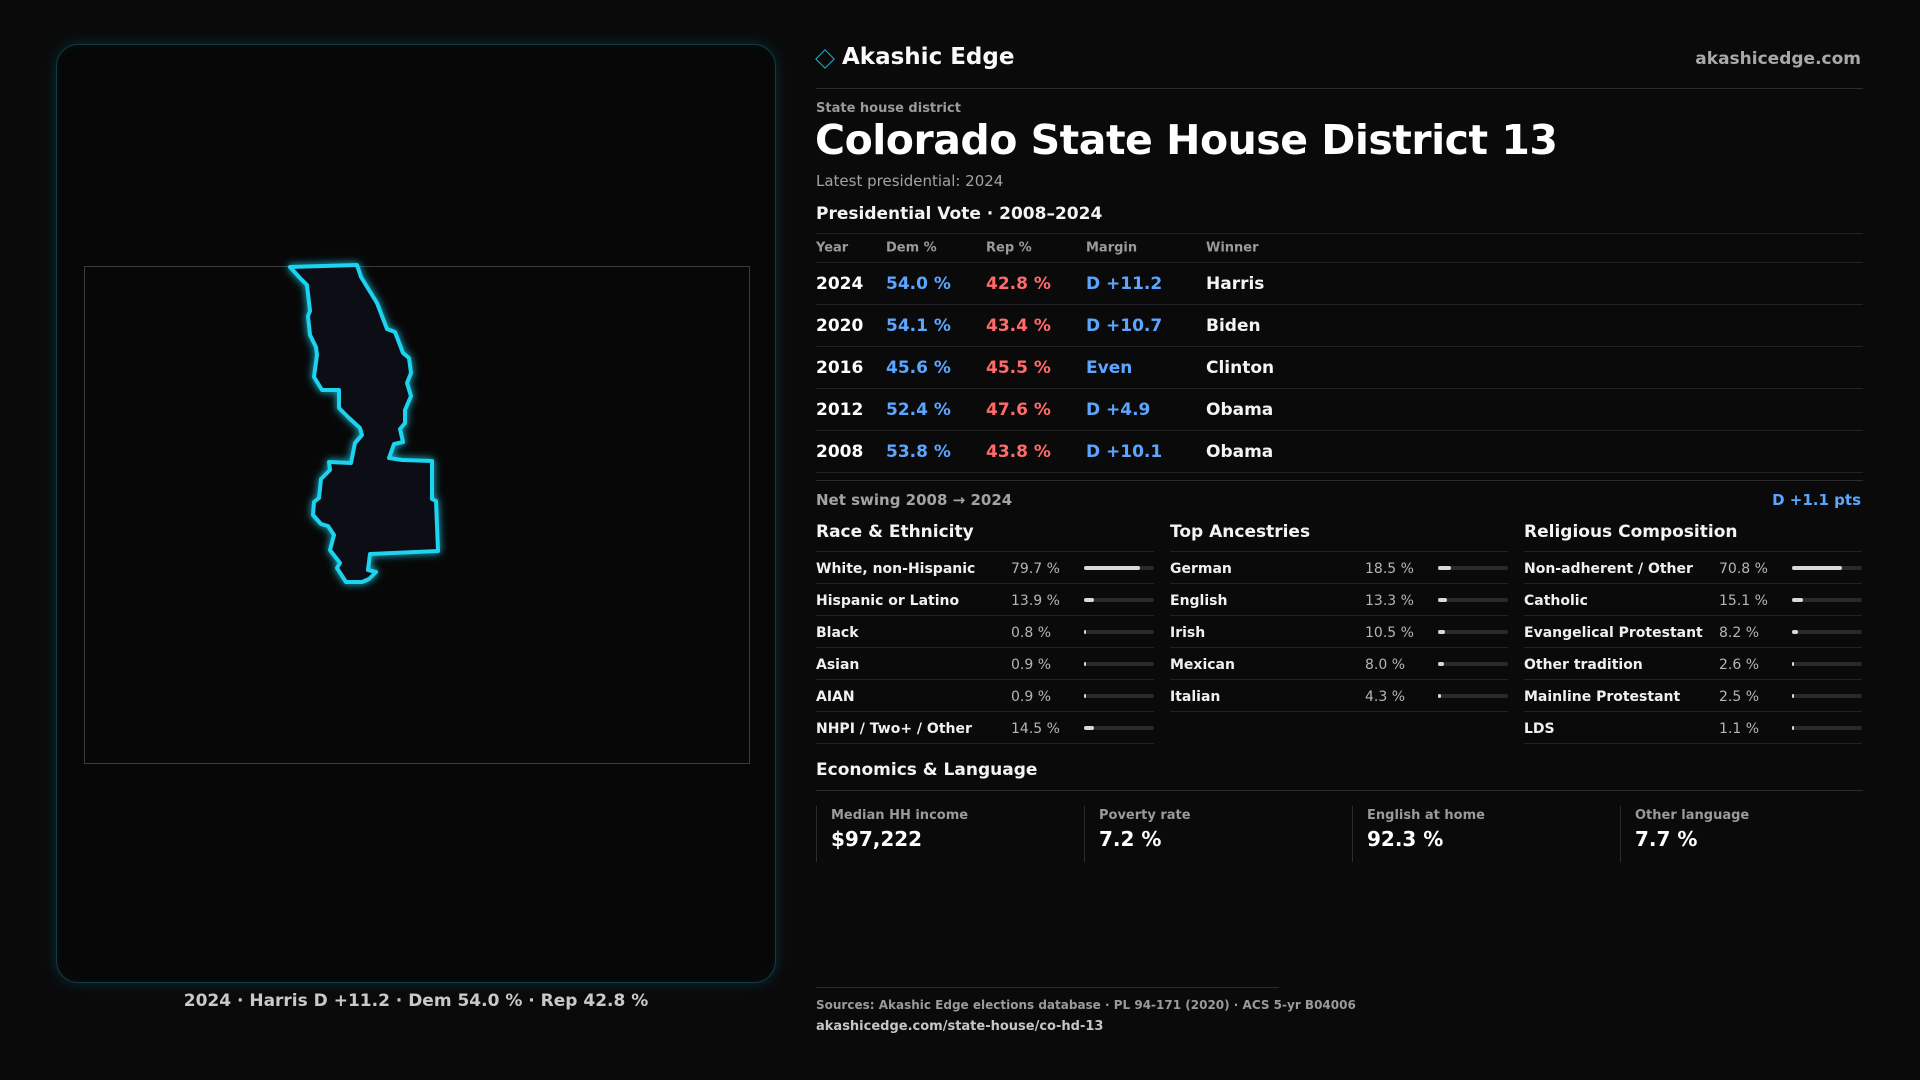 Image resolution: width=1920 pixels, height=1080 pixels. Describe the element at coordinates (1389, 601) in the screenshot. I see `item-percent: 13.3 %` at that location.